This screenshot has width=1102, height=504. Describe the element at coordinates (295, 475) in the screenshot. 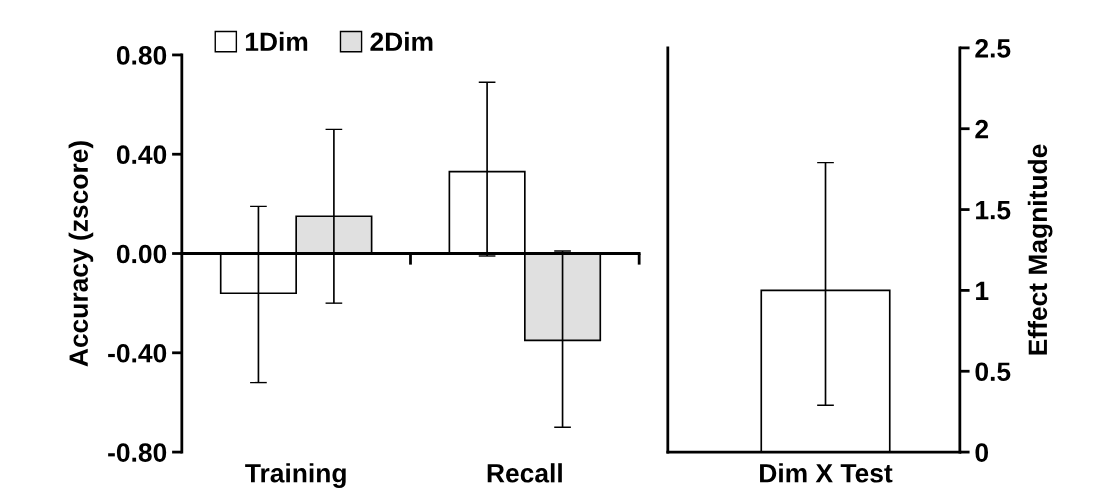

I see `x-tick-label: Training` at that location.